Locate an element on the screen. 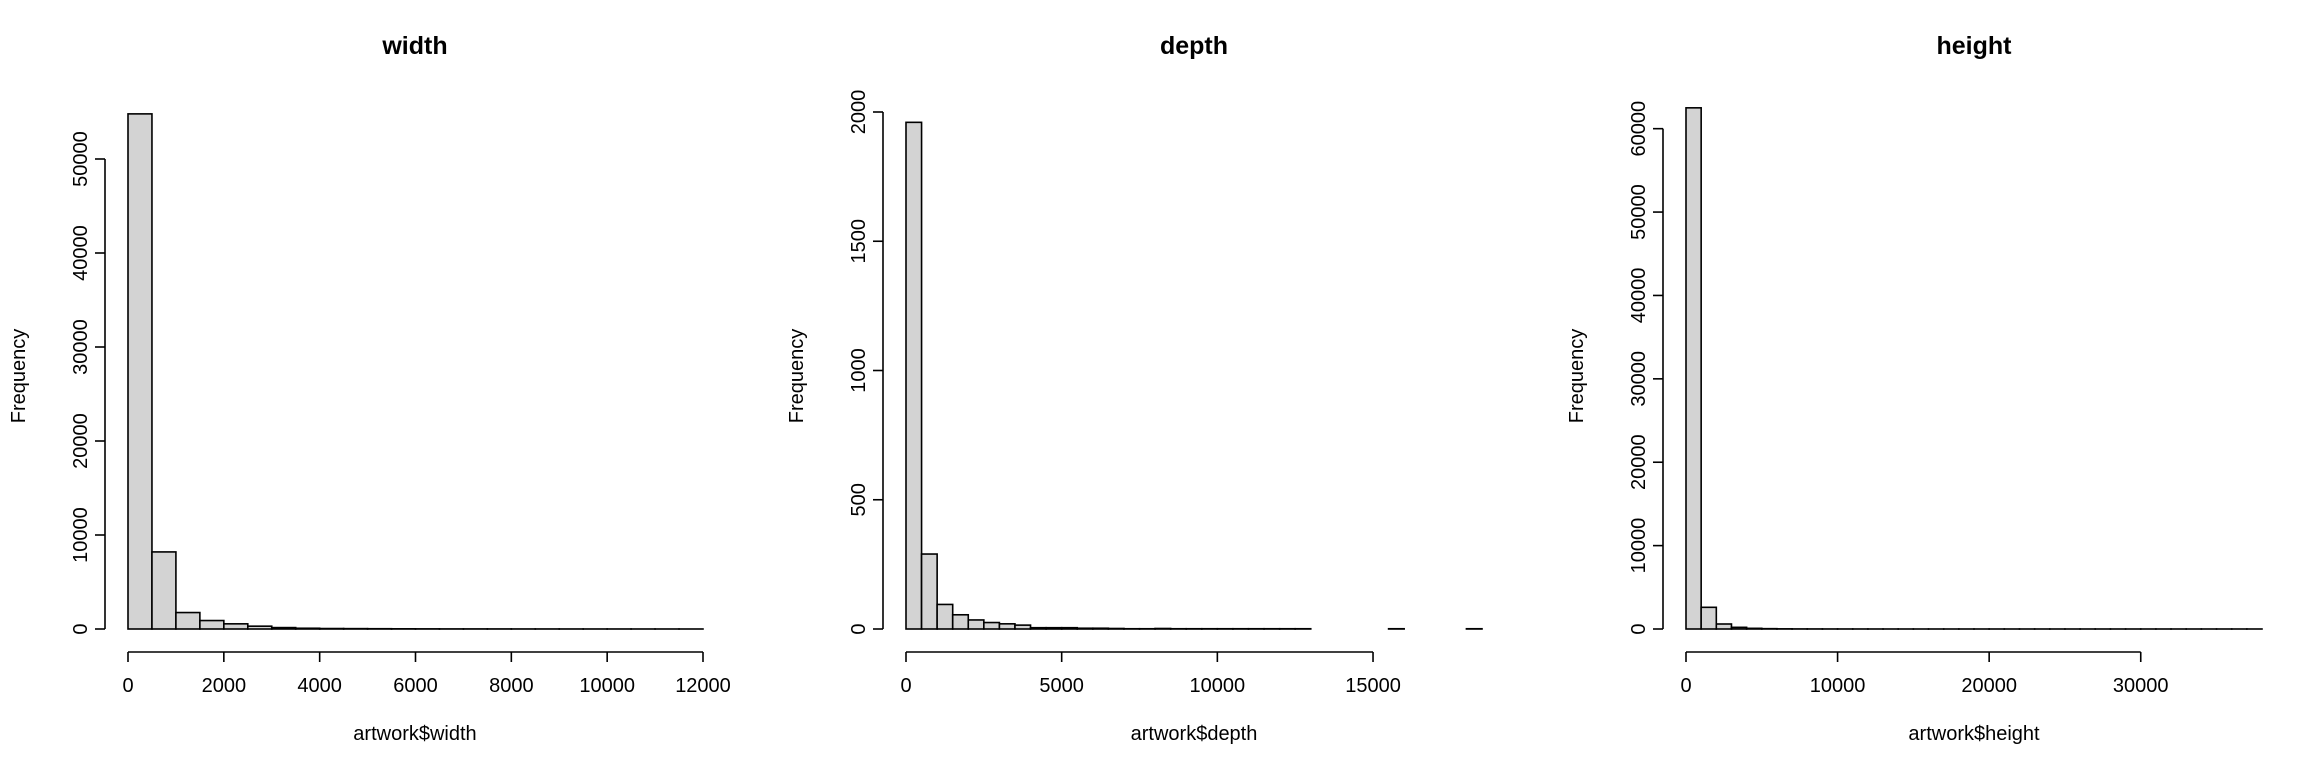  y-tick-label: 1500 is located at coordinates (859, 241).